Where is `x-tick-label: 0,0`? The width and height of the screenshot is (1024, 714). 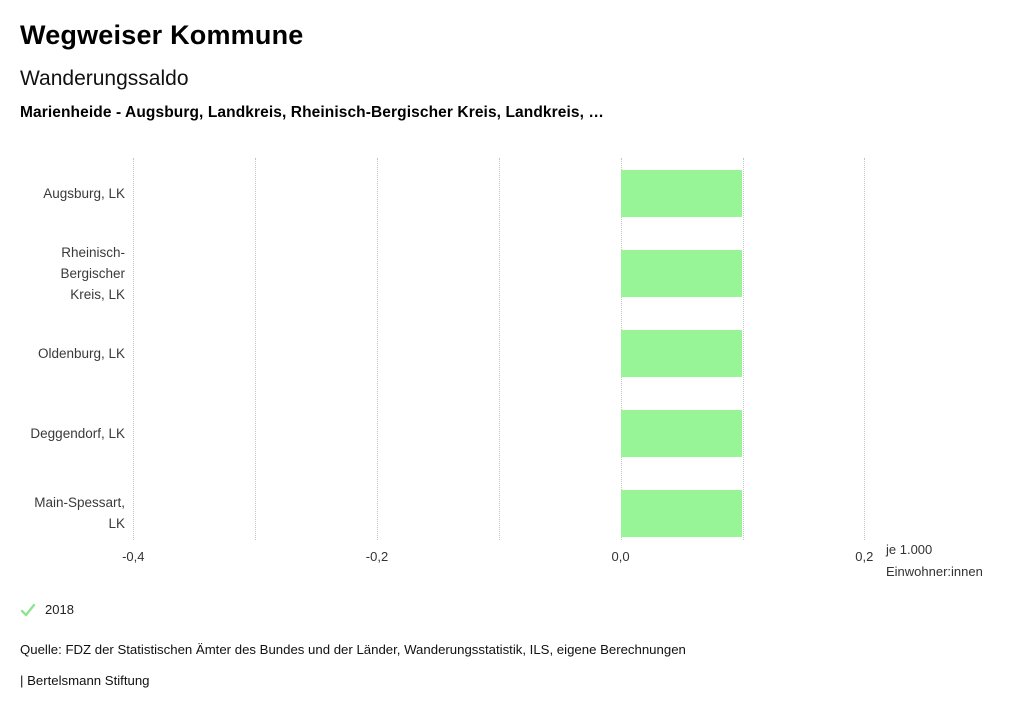 x-tick-label: 0,0 is located at coordinates (620, 556).